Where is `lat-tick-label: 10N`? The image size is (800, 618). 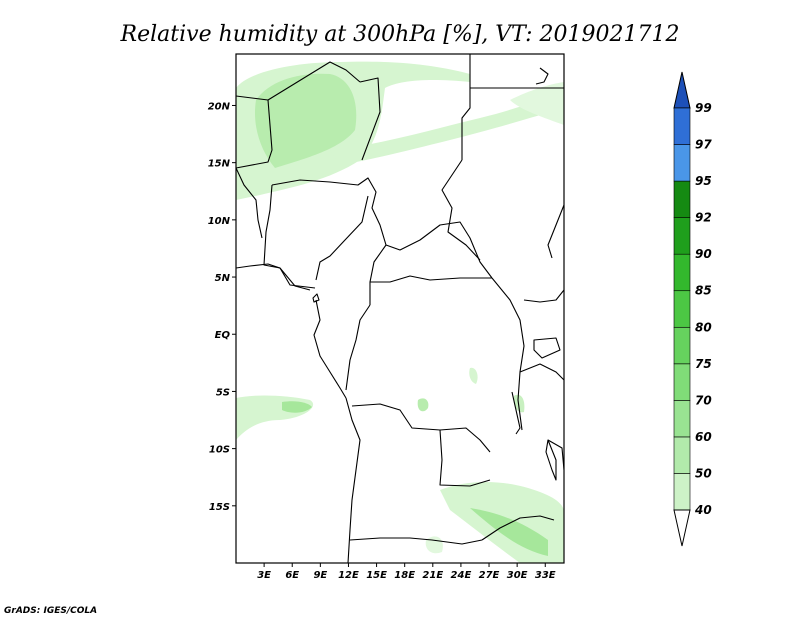
lat-tick-label: 10N is located at coordinates (219, 221).